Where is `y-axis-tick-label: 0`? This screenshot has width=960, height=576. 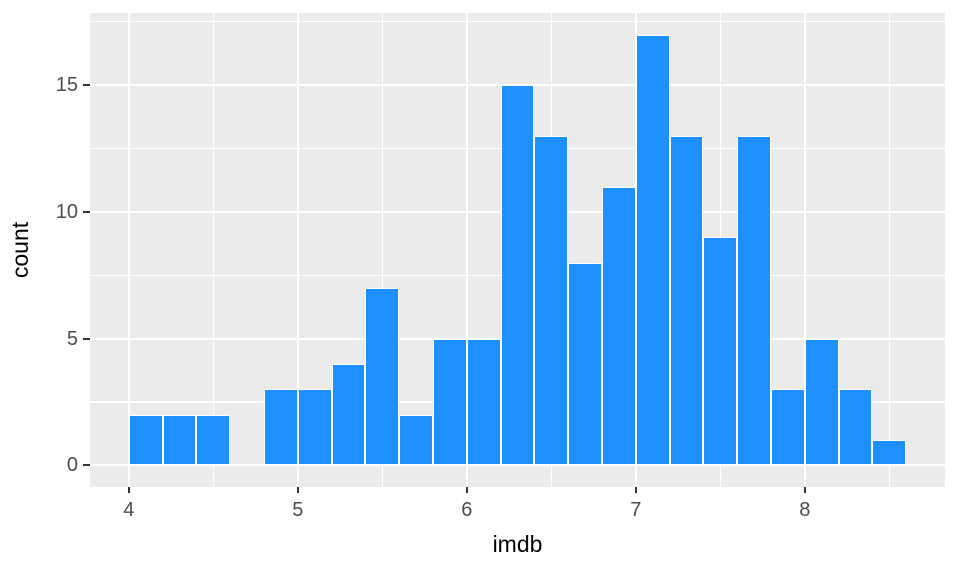 y-axis-tick-label: 0 is located at coordinates (72, 465).